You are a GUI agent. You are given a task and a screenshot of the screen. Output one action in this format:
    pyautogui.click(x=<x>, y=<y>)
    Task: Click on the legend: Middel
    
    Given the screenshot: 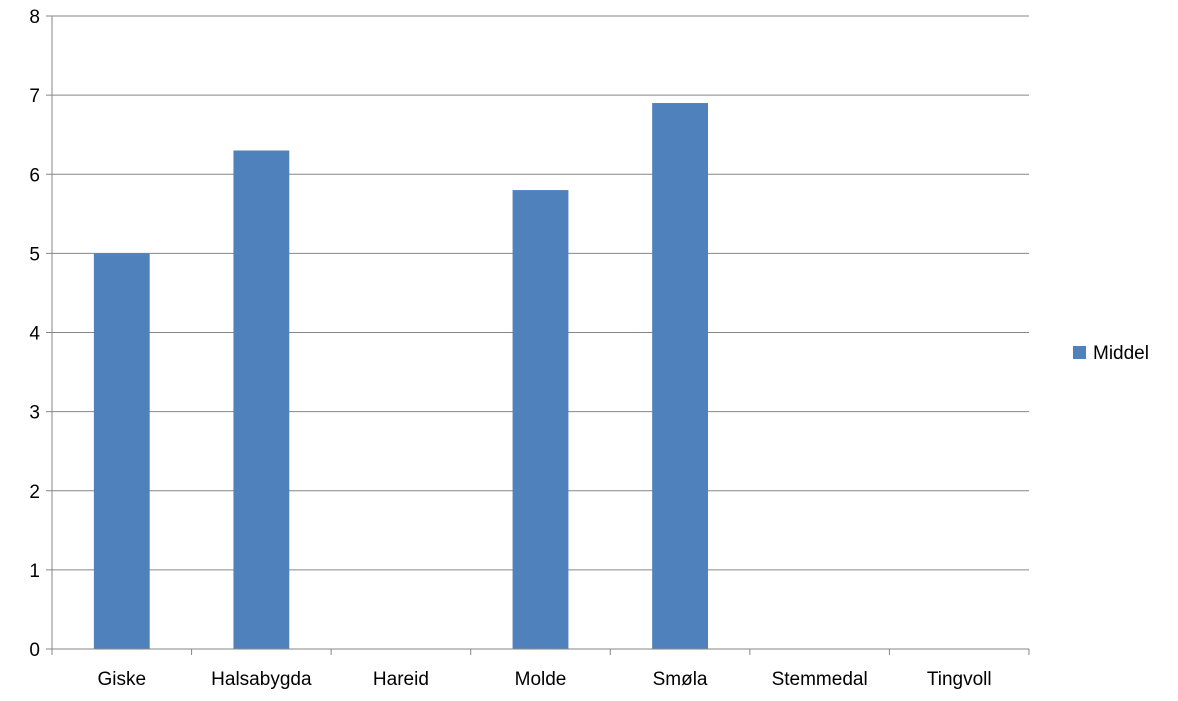 What is the action you would take?
    pyautogui.click(x=1111, y=353)
    